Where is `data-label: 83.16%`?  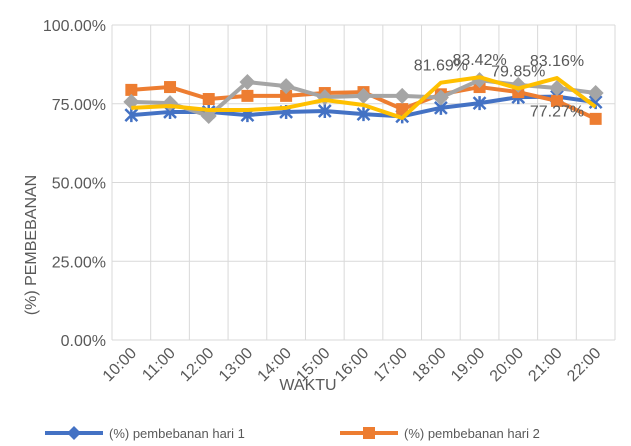 data-label: 83.16% is located at coordinates (557, 61).